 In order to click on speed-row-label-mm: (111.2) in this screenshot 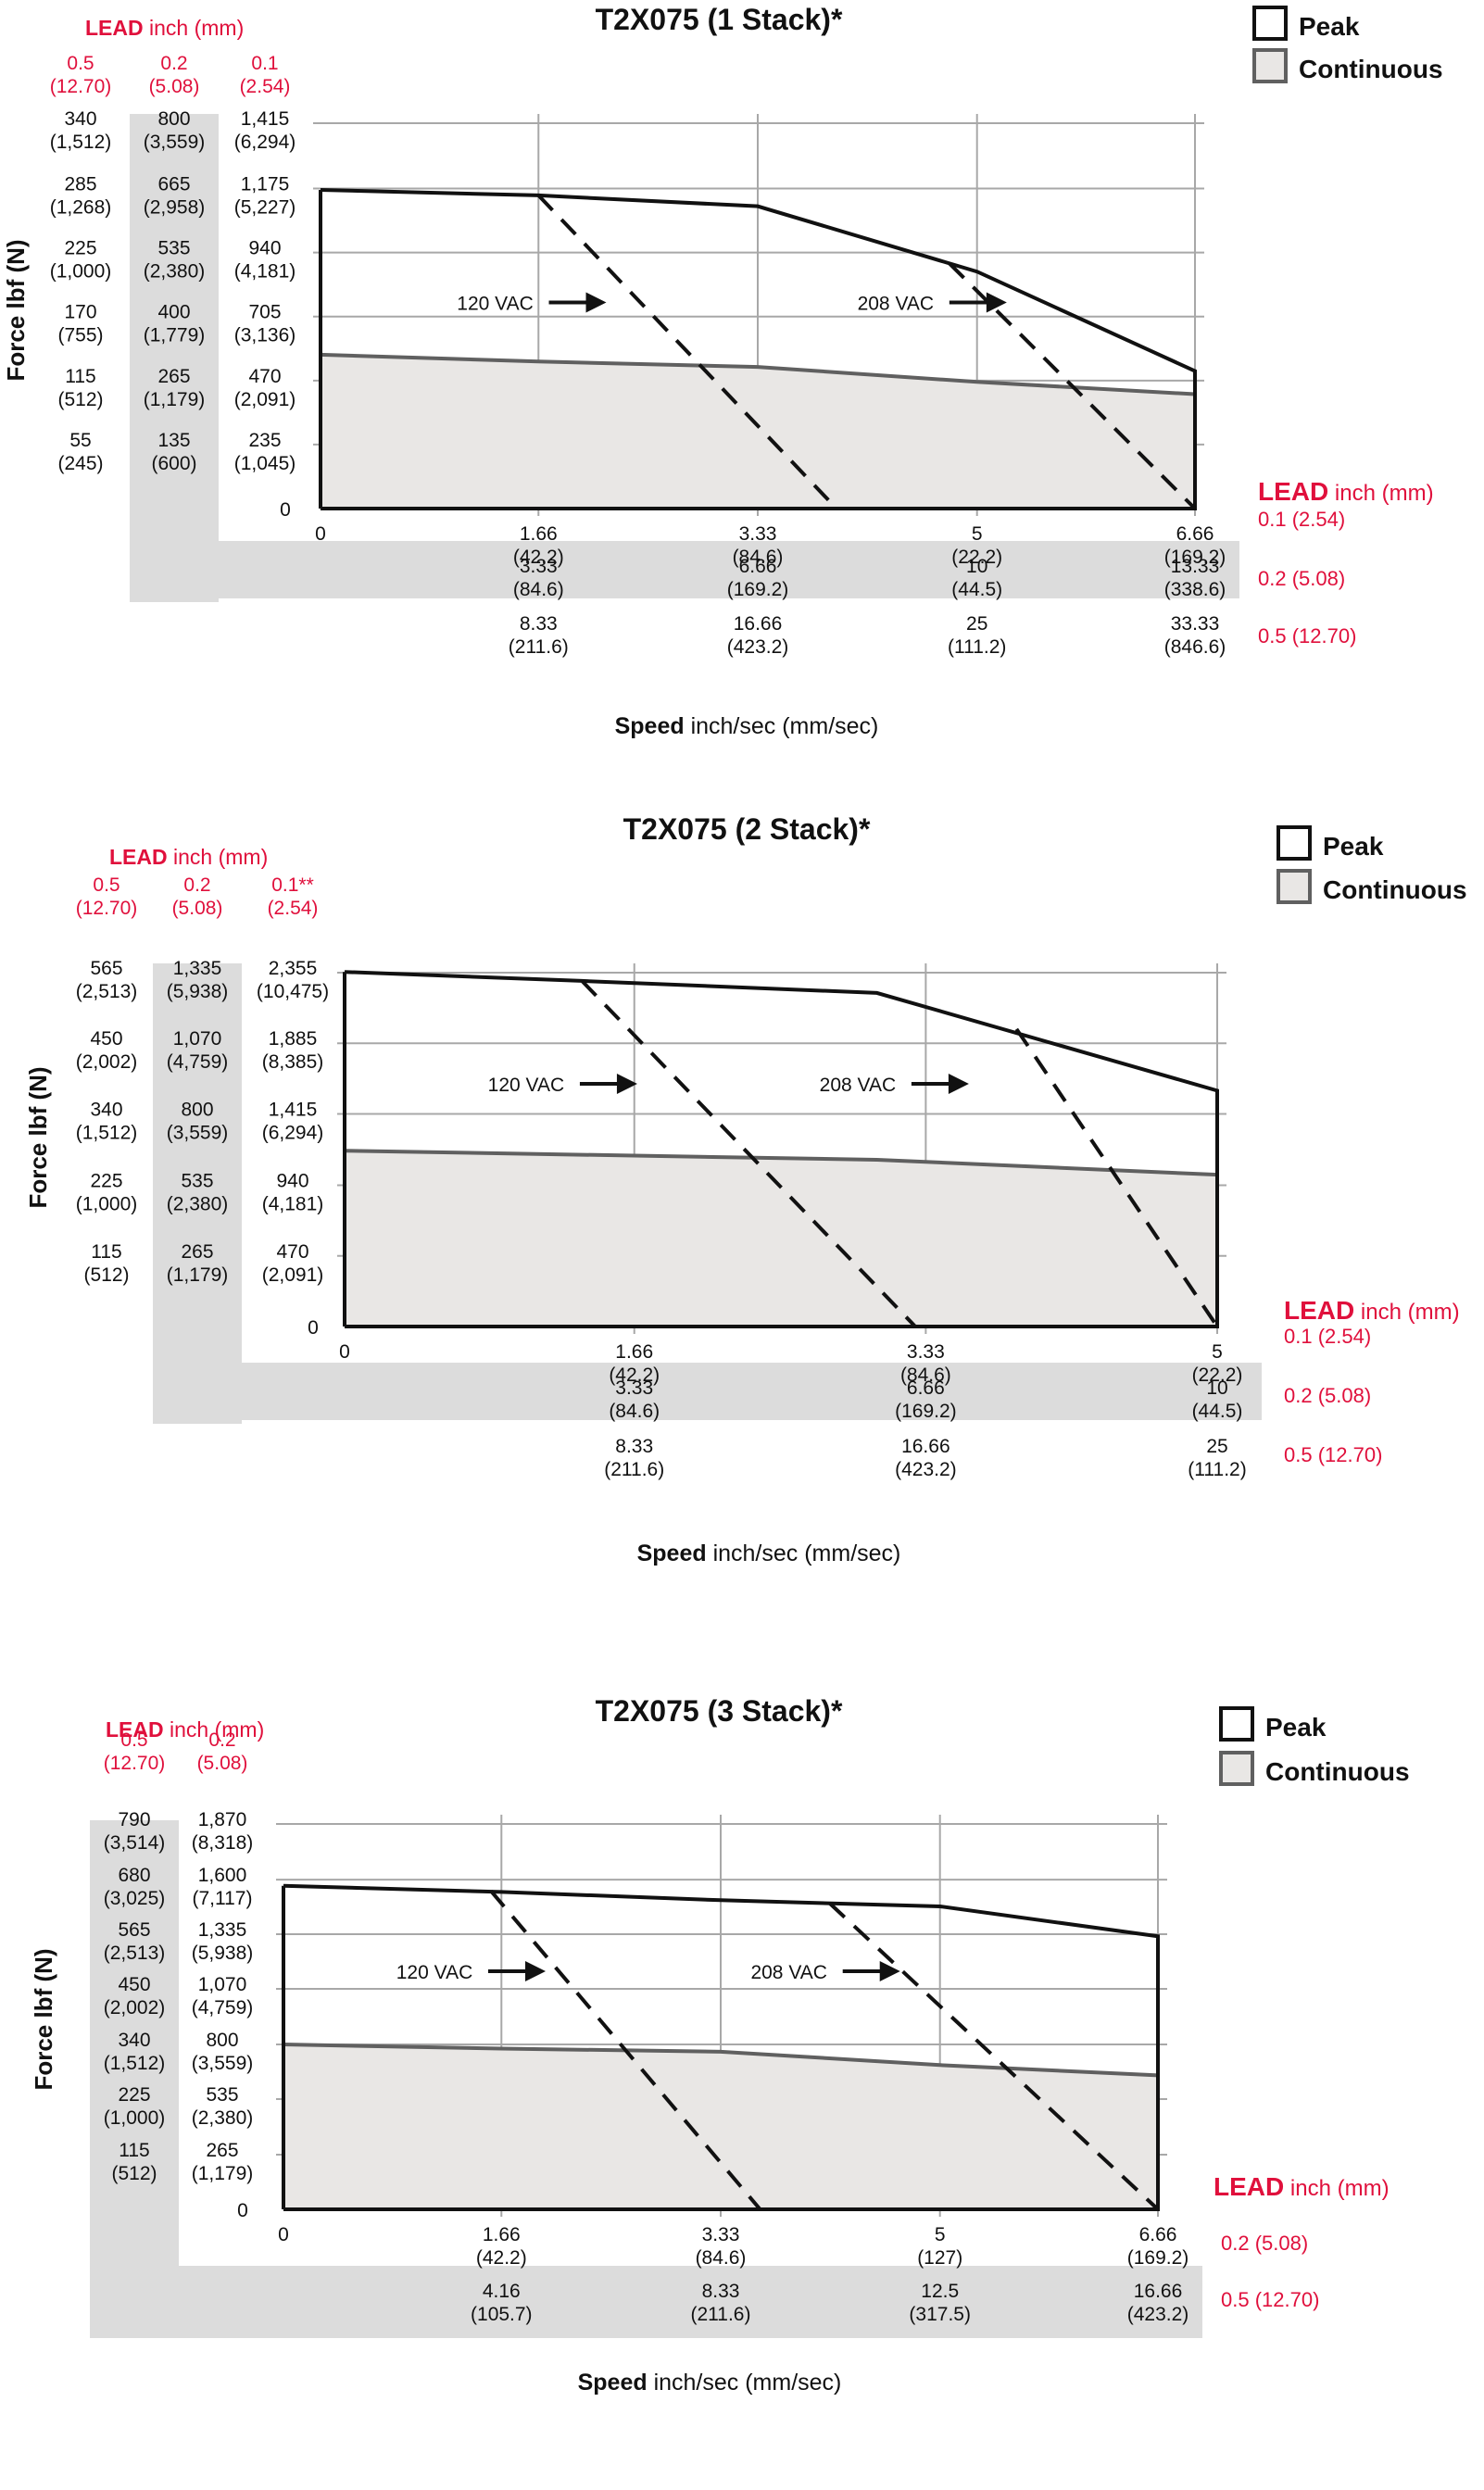, I will do `click(1217, 1469)`.